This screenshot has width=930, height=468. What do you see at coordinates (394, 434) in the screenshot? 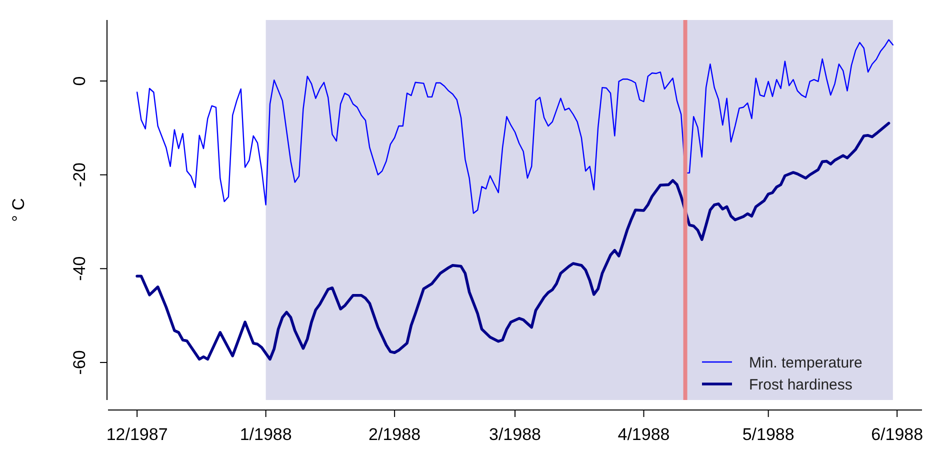
I see `x-tick-label: 2/1988` at bounding box center [394, 434].